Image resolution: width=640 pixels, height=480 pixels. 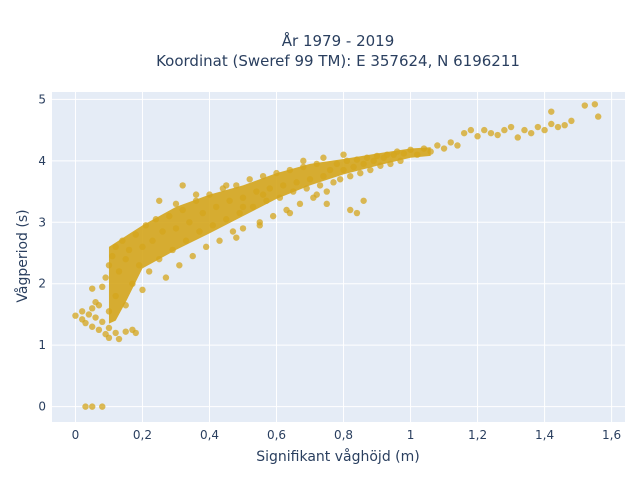 I want to click on y-axis-title: Vågperiod (s), so click(x=22, y=255).